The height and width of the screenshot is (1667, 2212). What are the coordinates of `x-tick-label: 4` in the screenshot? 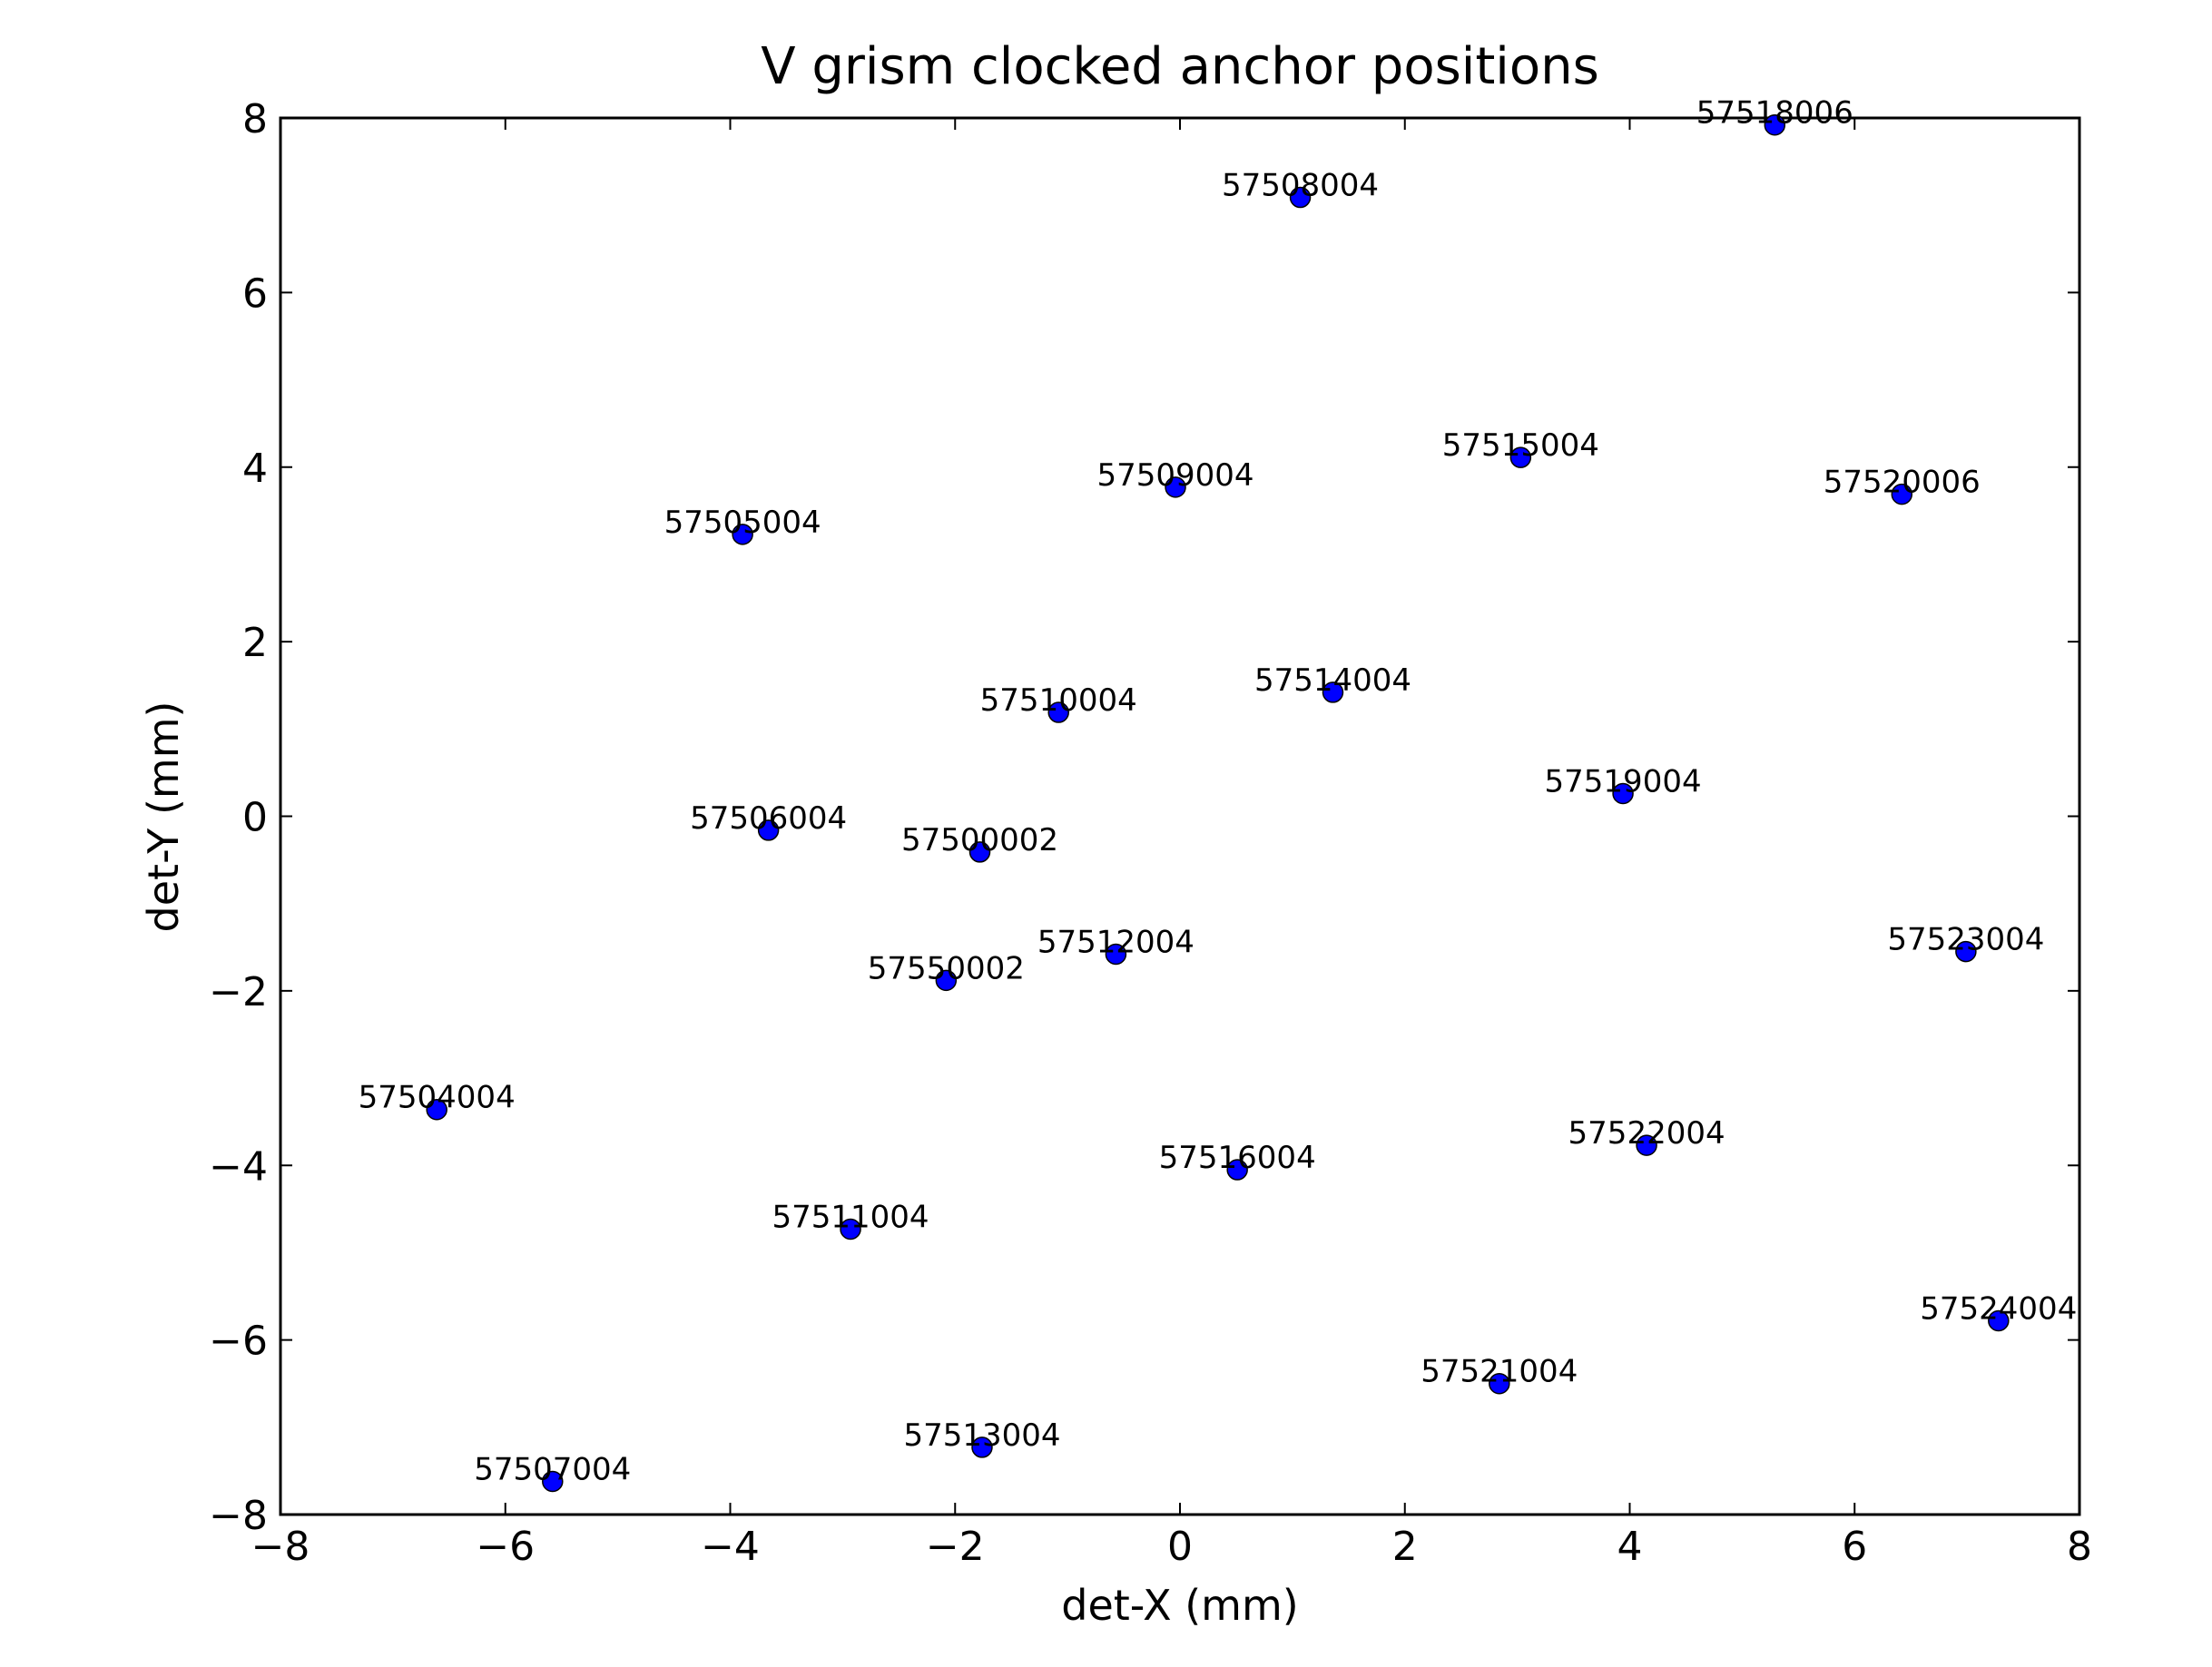 It's located at (1630, 1547).